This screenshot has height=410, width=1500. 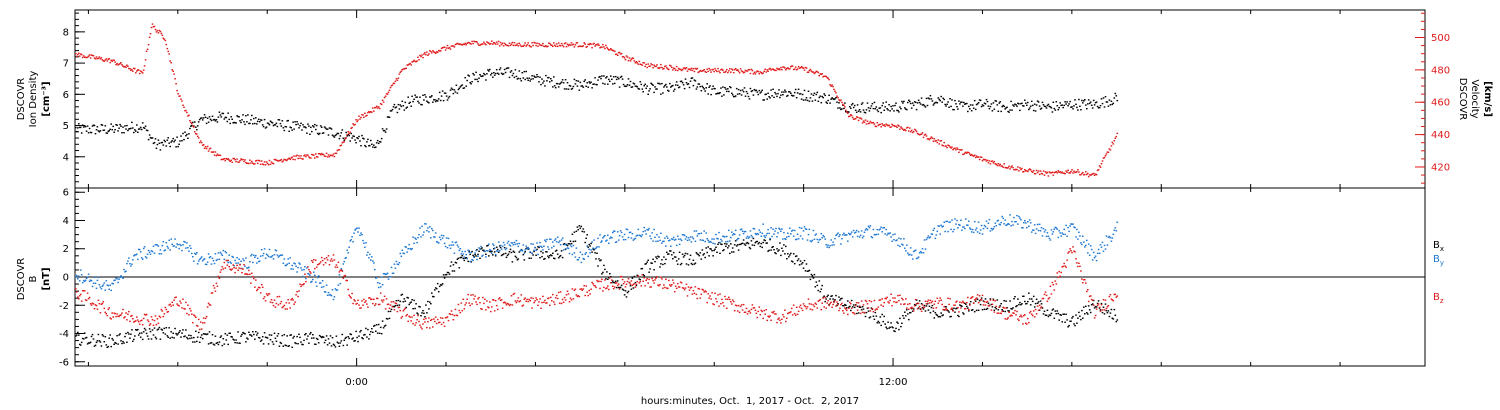 I want to click on density-tick-label: 5, so click(x=66, y=126).